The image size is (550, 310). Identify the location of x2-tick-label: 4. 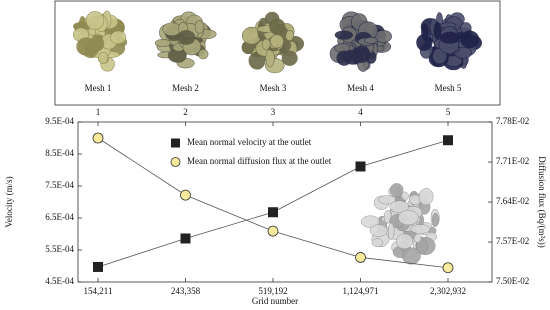
(360, 112).